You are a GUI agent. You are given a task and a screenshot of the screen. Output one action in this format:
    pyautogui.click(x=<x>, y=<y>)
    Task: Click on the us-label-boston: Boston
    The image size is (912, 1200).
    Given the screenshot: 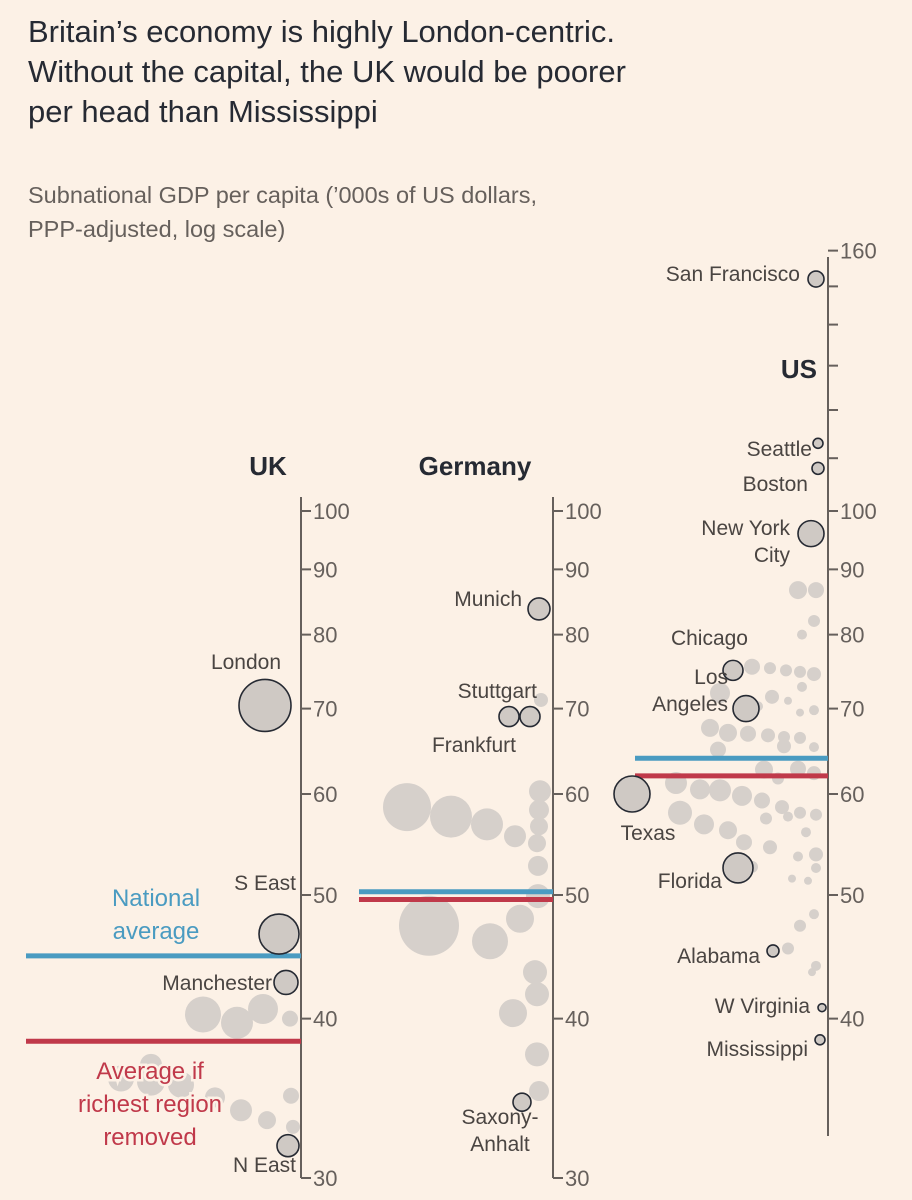 What is the action you would take?
    pyautogui.click(x=775, y=484)
    